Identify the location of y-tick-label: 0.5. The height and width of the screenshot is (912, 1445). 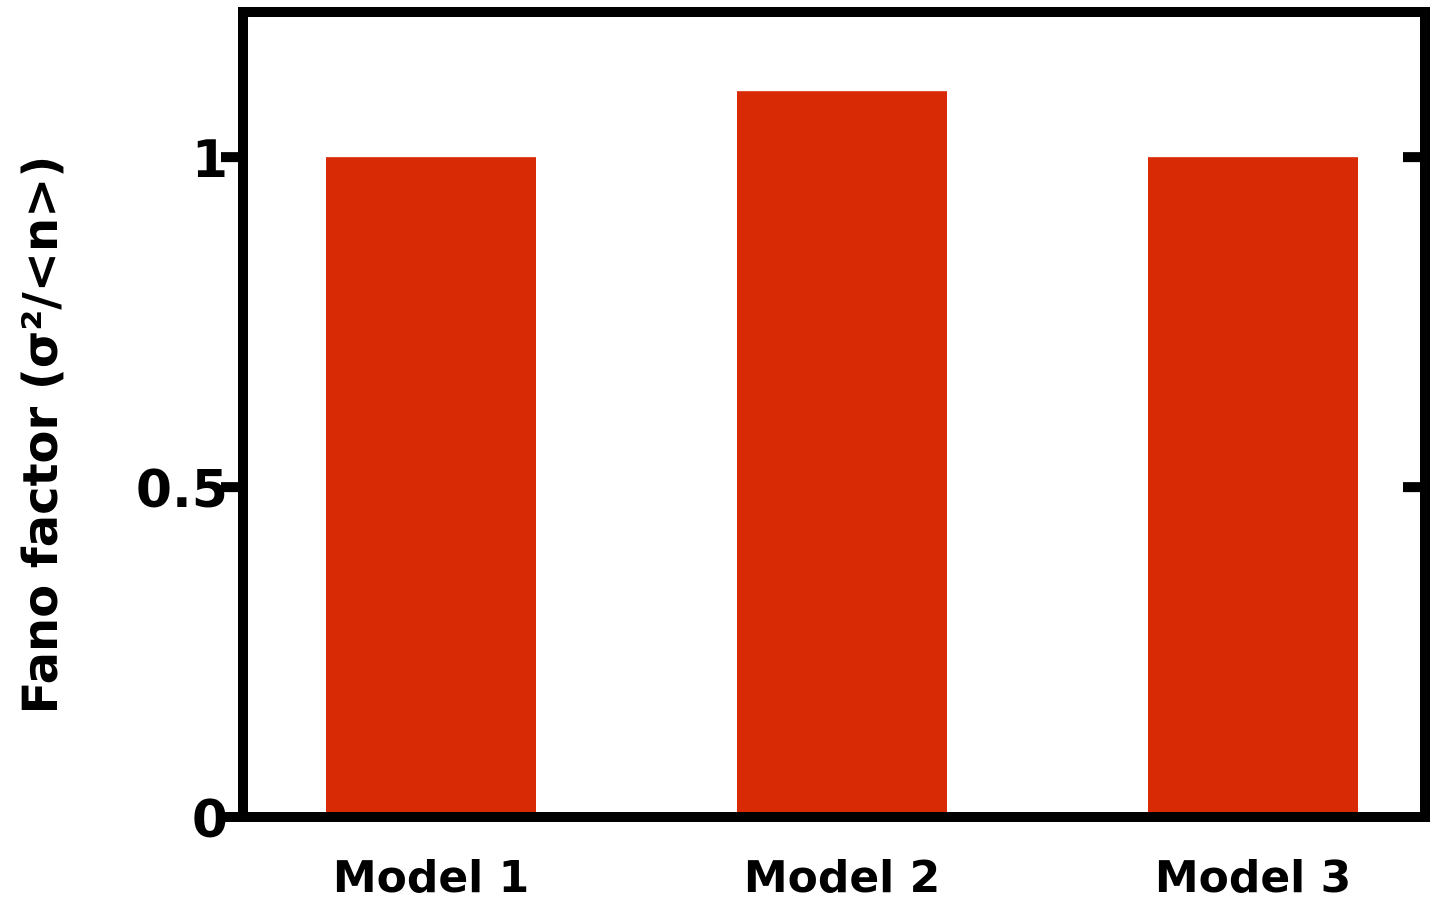
(182, 490).